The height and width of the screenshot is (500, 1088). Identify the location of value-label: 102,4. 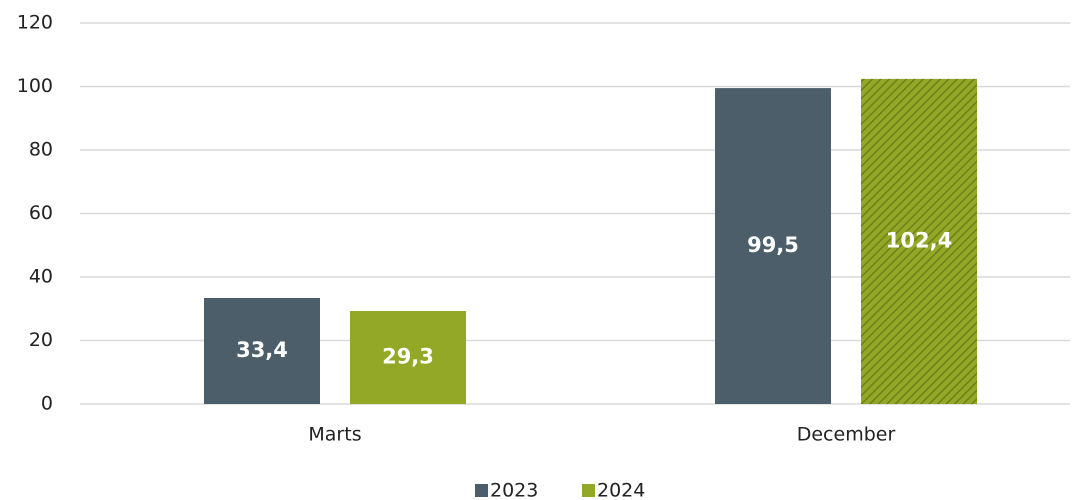
(919, 240).